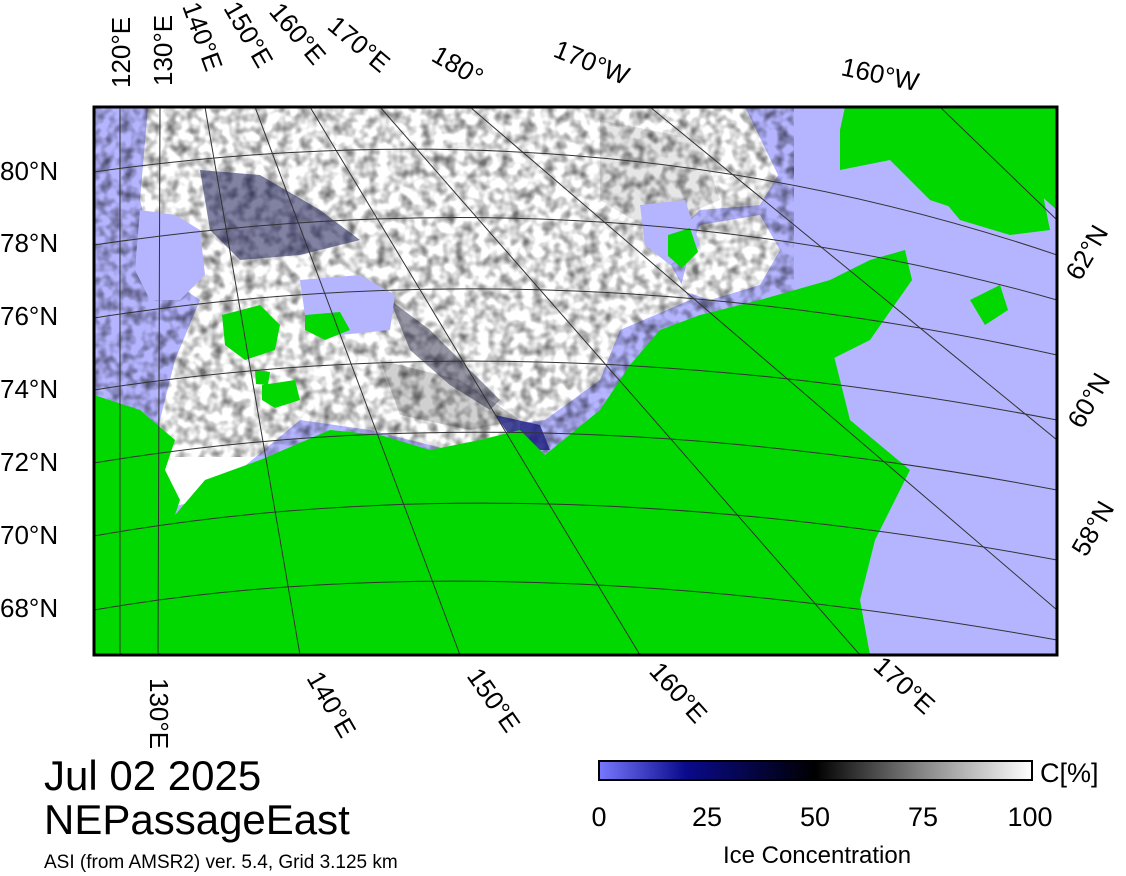  What do you see at coordinates (683, 248) in the screenshot?
I see `wrangel-island` at bounding box center [683, 248].